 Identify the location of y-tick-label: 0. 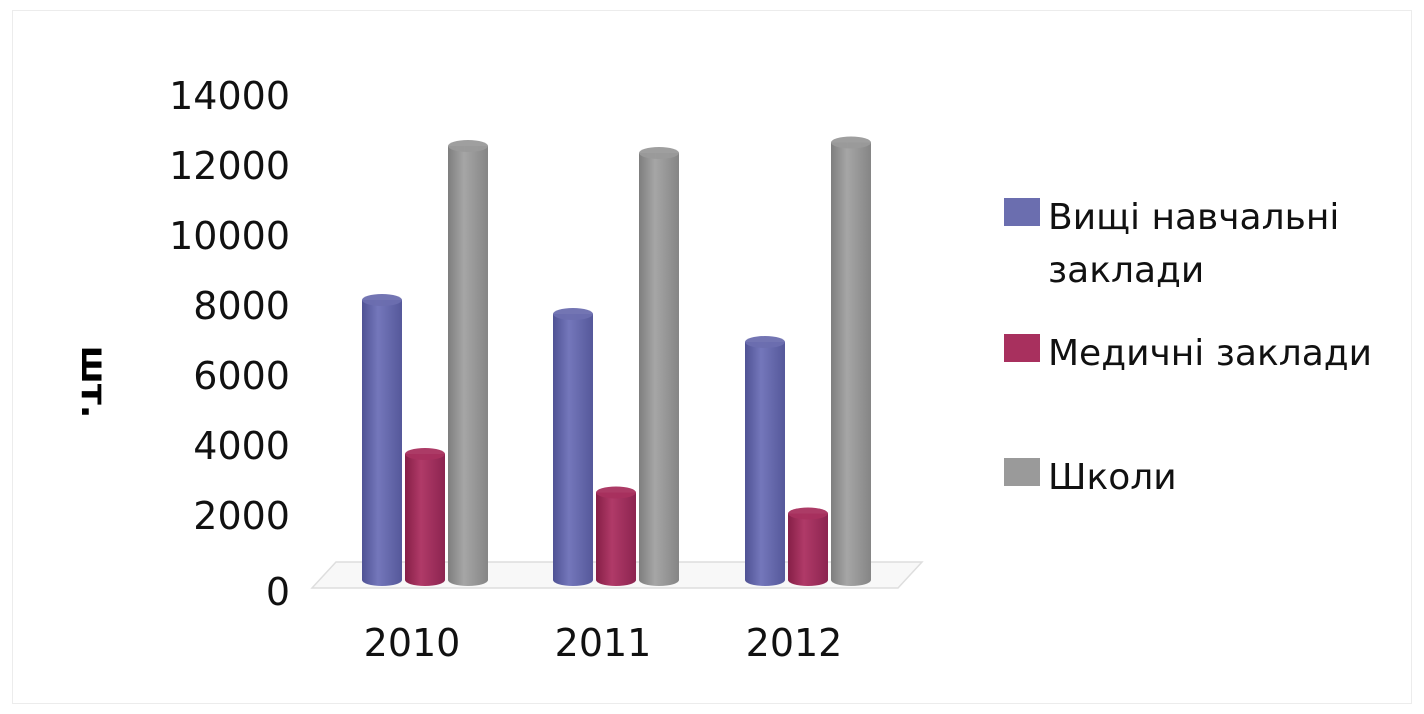
(278, 592).